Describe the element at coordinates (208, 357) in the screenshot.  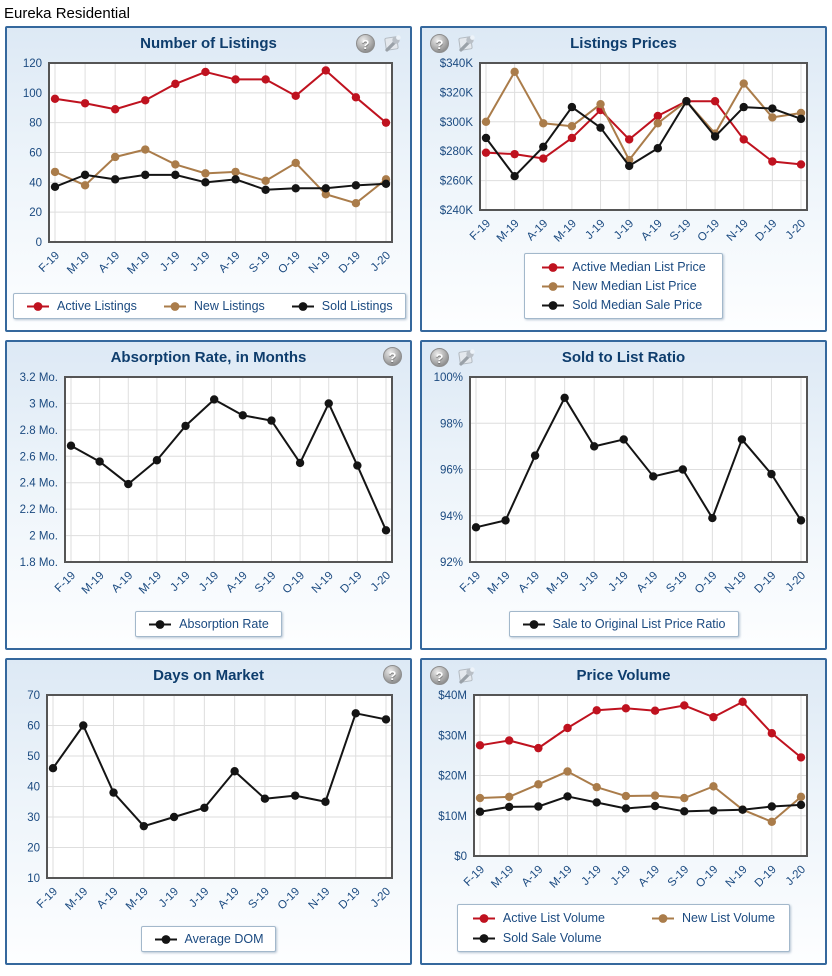
I see `panel-header: Absorption Rate, in Months ?` at that location.